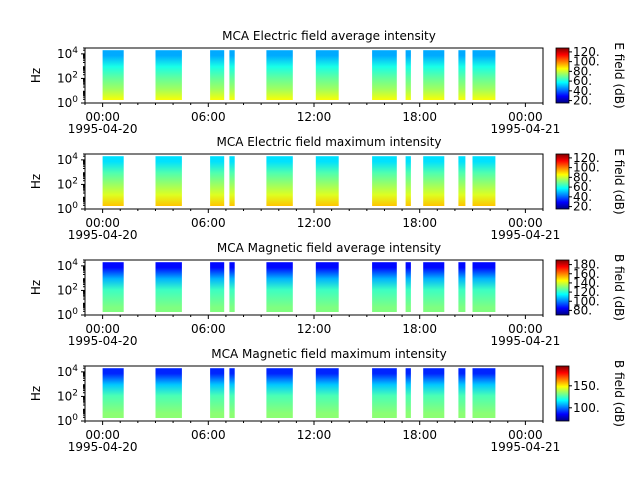 This screenshot has width=640, height=480. Describe the element at coordinates (586, 283) in the screenshot. I see `colorbar-tick-label: 140.` at that location.